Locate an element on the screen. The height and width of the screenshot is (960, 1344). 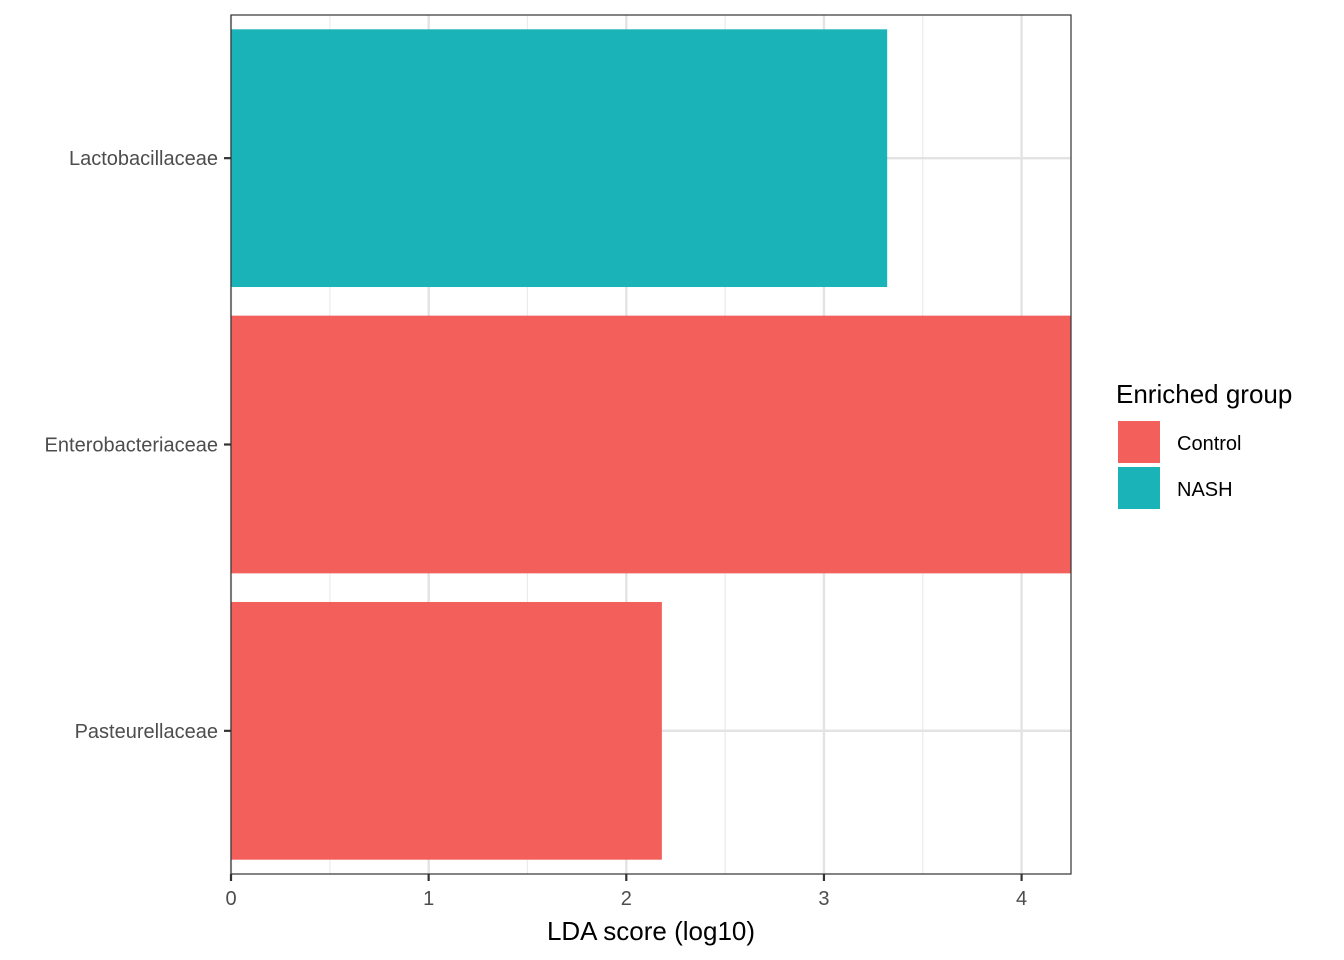
legend-key-control is located at coordinates (1139, 442).